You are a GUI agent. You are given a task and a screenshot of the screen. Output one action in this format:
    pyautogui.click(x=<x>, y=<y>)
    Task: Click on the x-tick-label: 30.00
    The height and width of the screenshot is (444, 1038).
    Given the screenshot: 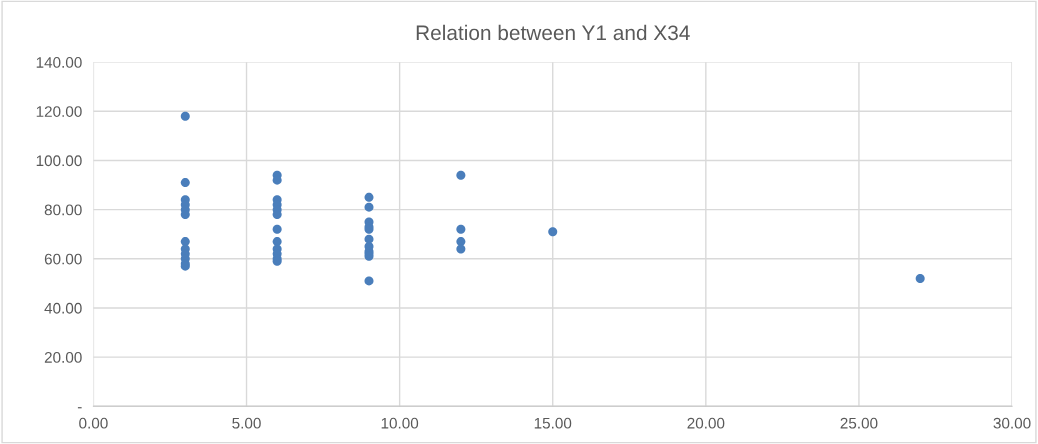 What is the action you would take?
    pyautogui.click(x=1012, y=423)
    